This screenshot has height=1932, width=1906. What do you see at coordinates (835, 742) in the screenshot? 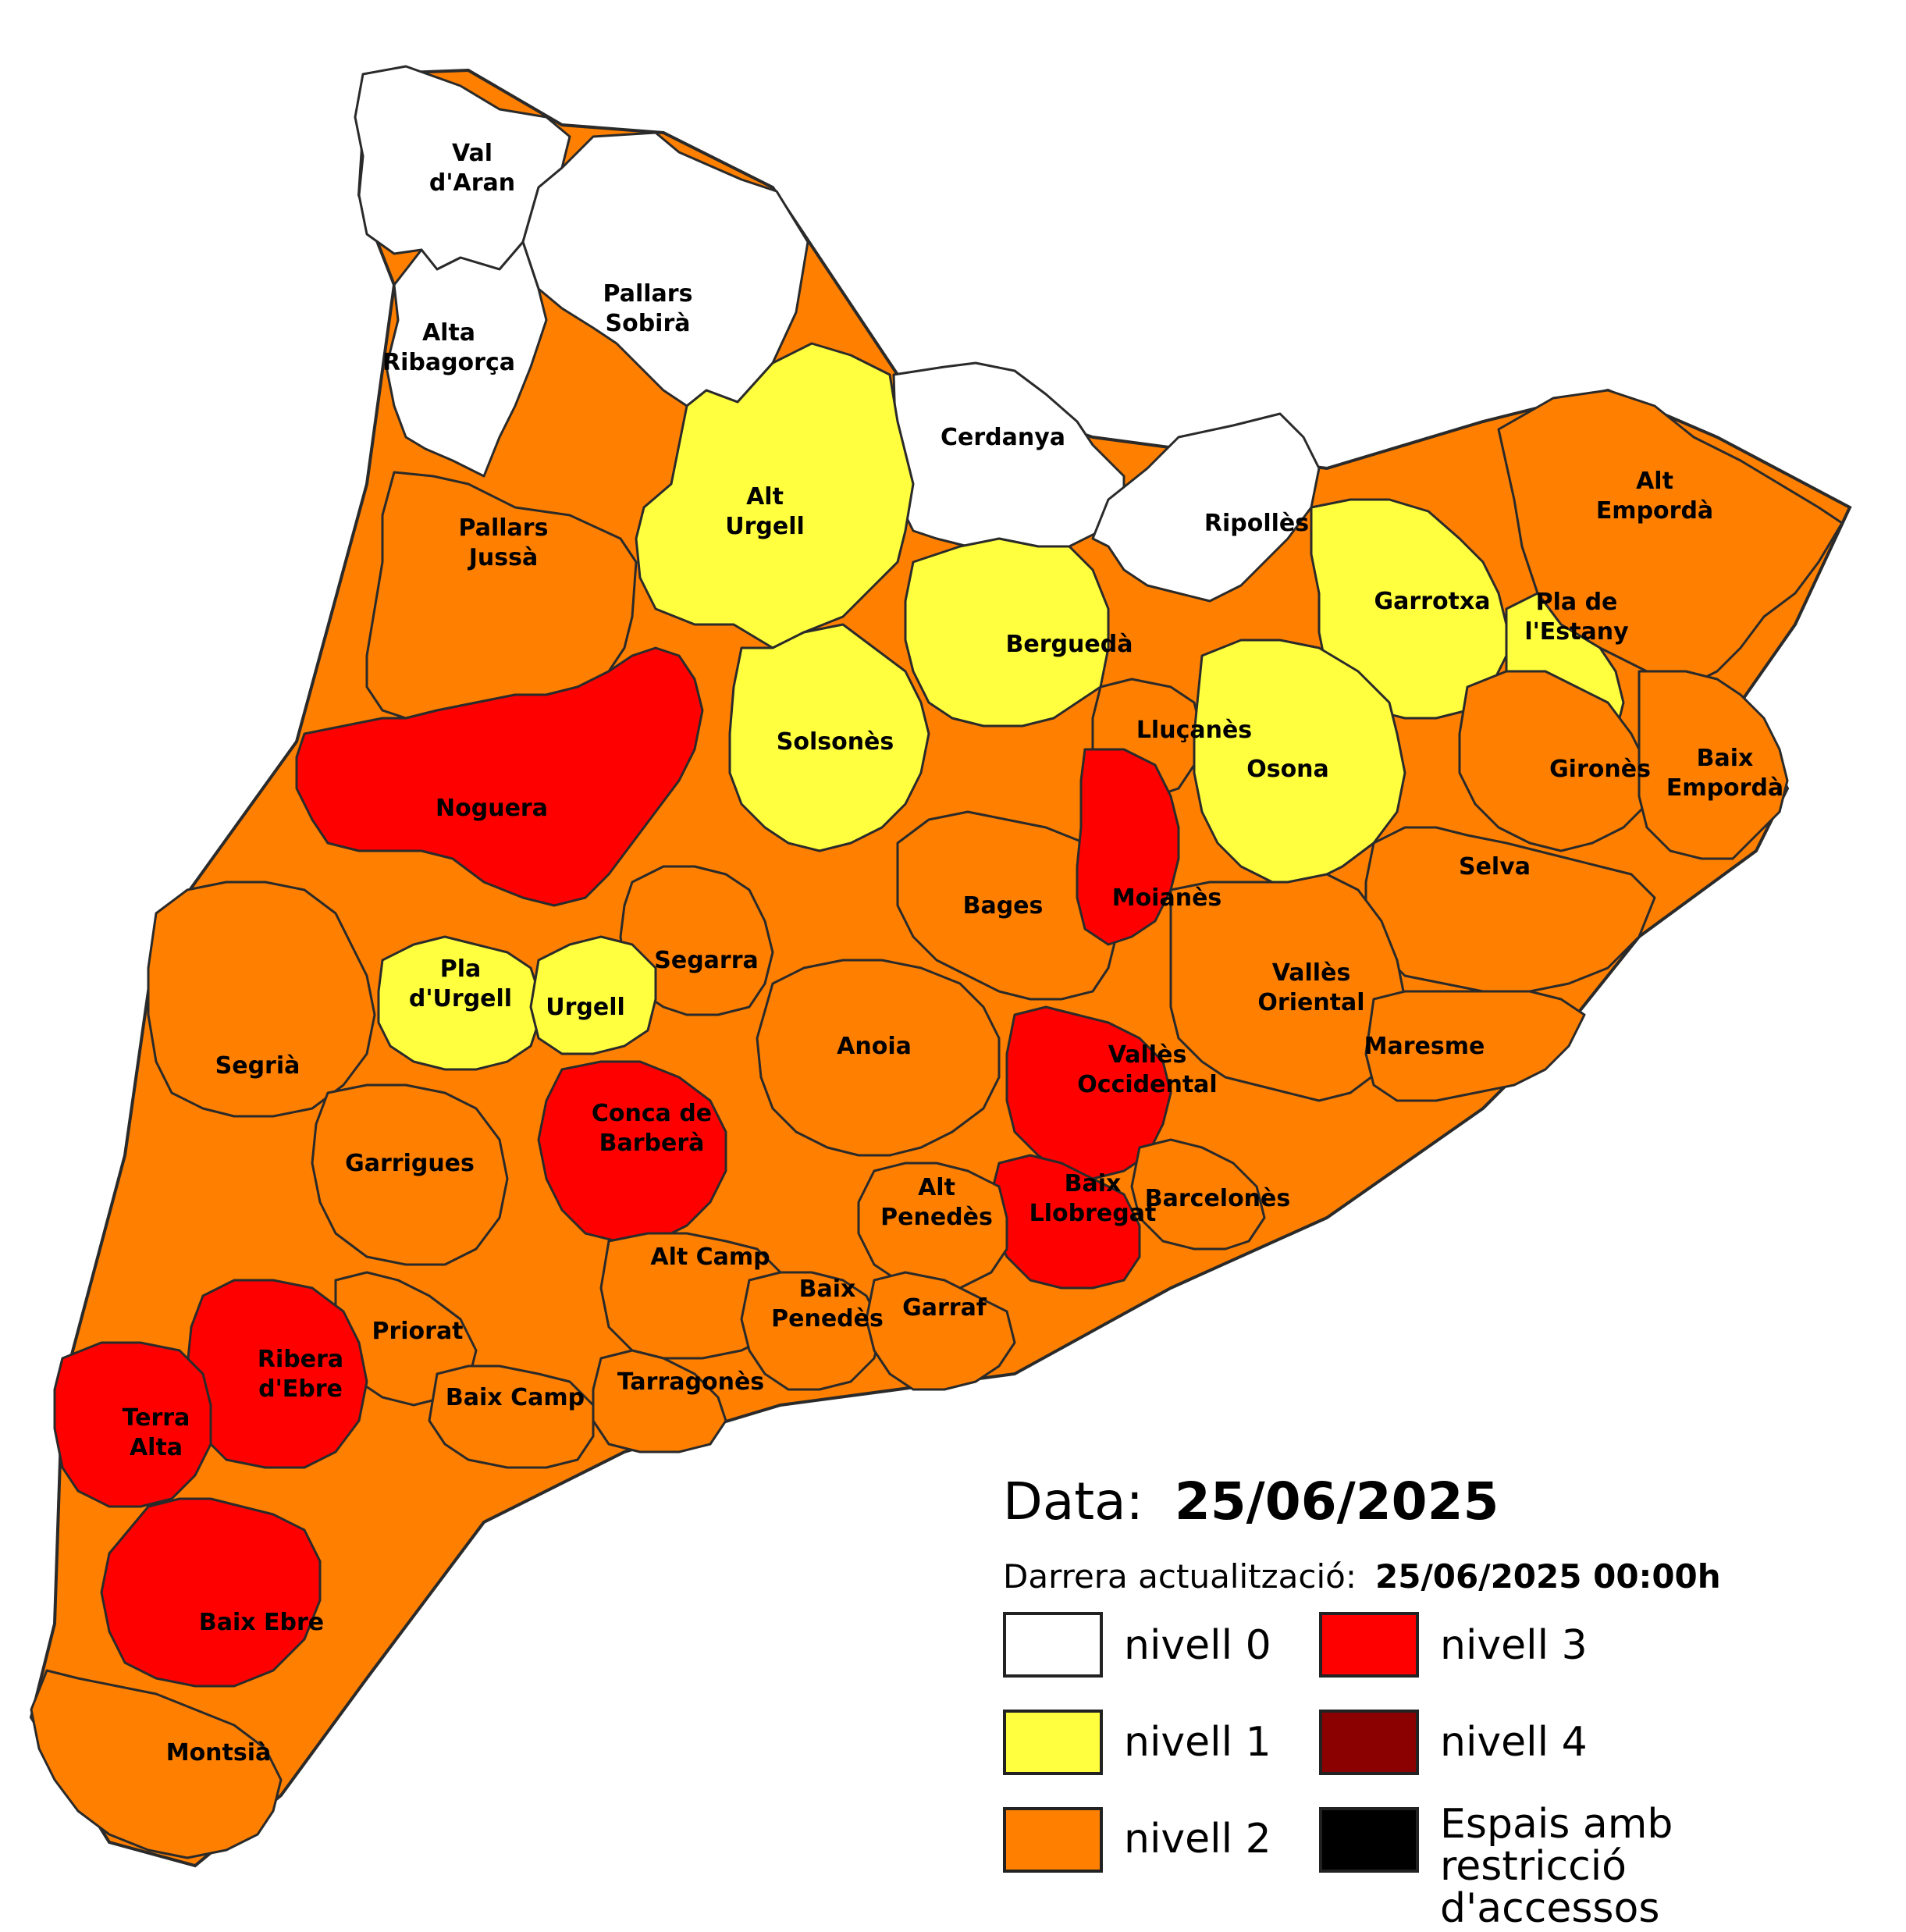
I see `comarca-label: Solsonès` at bounding box center [835, 742].